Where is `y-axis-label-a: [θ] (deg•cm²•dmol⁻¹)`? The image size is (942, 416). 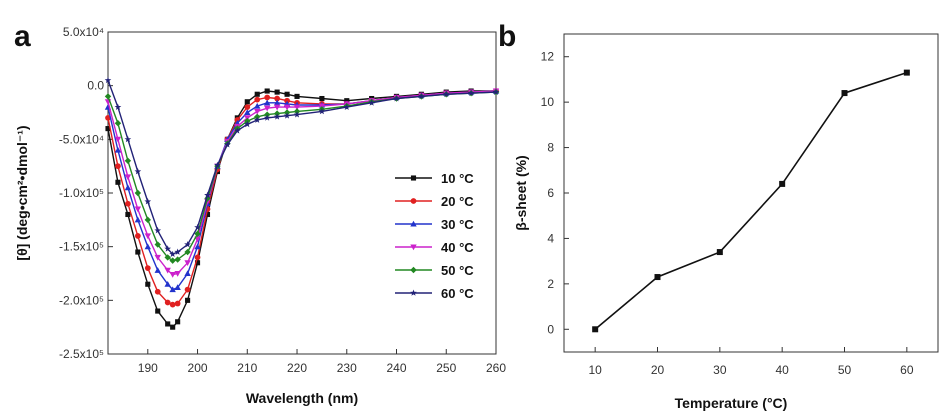
y-axis-label-a: [θ] (deg•cm²•dmol⁻¹) is located at coordinates (22, 192).